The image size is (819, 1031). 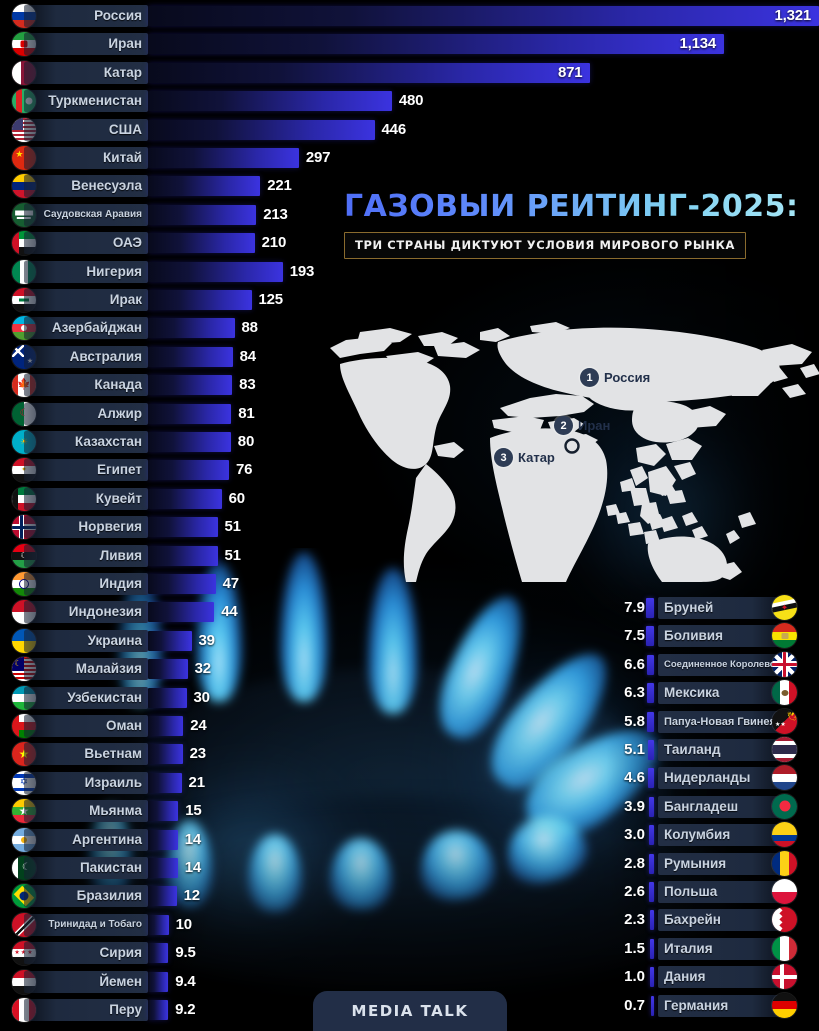 What do you see at coordinates (409, 982) in the screenshot?
I see `ranking-row: Йемен 9.4` at bounding box center [409, 982].